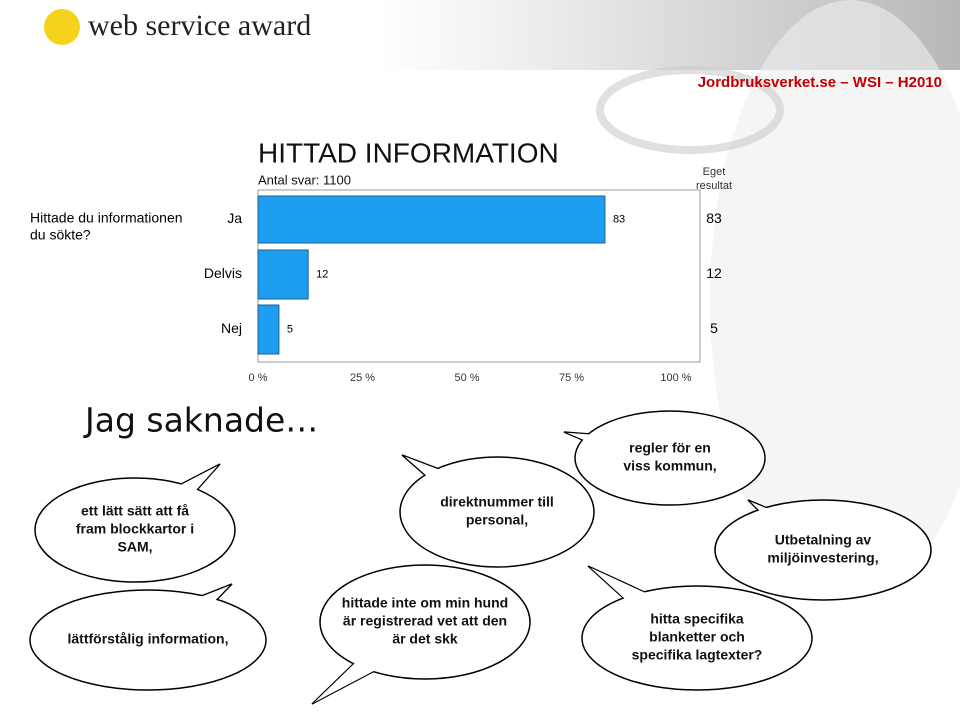 This screenshot has height=716, width=960. What do you see at coordinates (199, 25) in the screenshot?
I see `logo-text: web service award` at bounding box center [199, 25].